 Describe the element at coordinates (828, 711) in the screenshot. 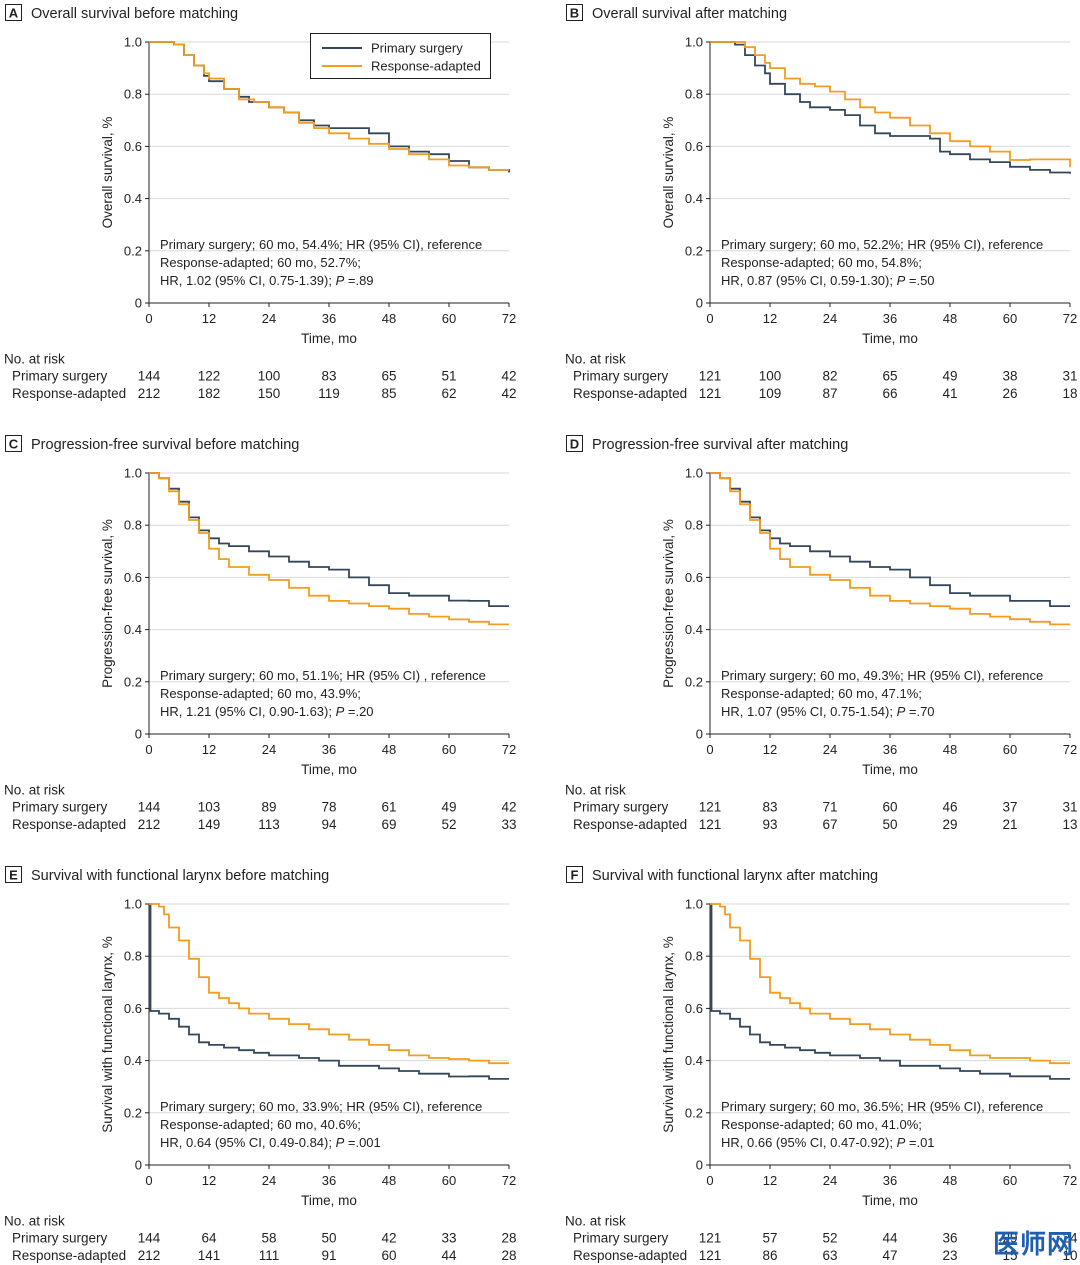

I see `annotation-line-3: HR, 1.07 (95% CI, 0.75-1.54); P =.70` at that location.